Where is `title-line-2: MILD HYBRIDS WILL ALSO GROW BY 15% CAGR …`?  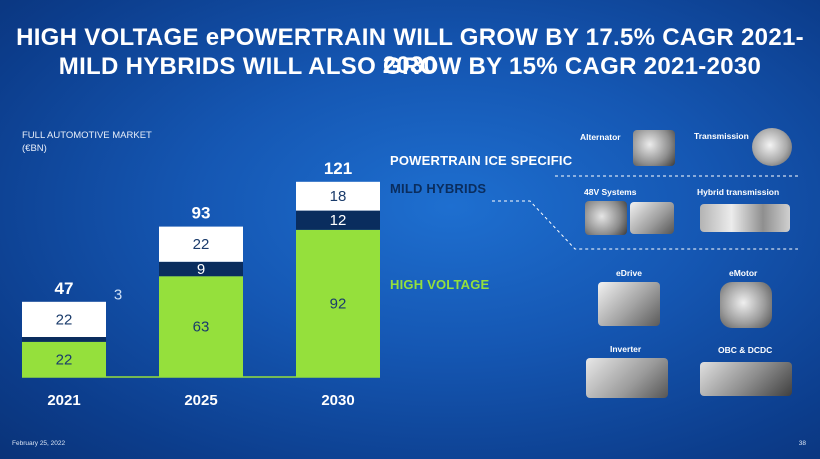 title-line-2: MILD HYBRIDS WILL ALSO GROW BY 15% CAGR … is located at coordinates (410, 66).